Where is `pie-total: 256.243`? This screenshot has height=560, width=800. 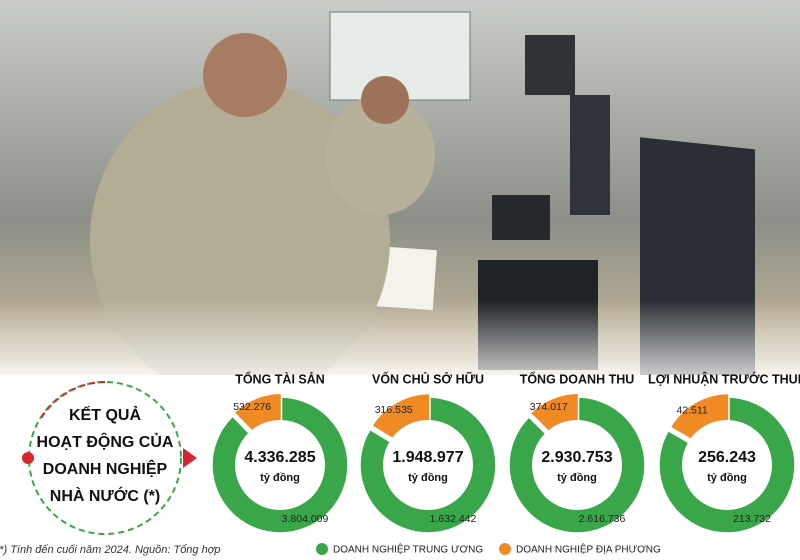 pie-total: 256.243 is located at coordinates (727, 457).